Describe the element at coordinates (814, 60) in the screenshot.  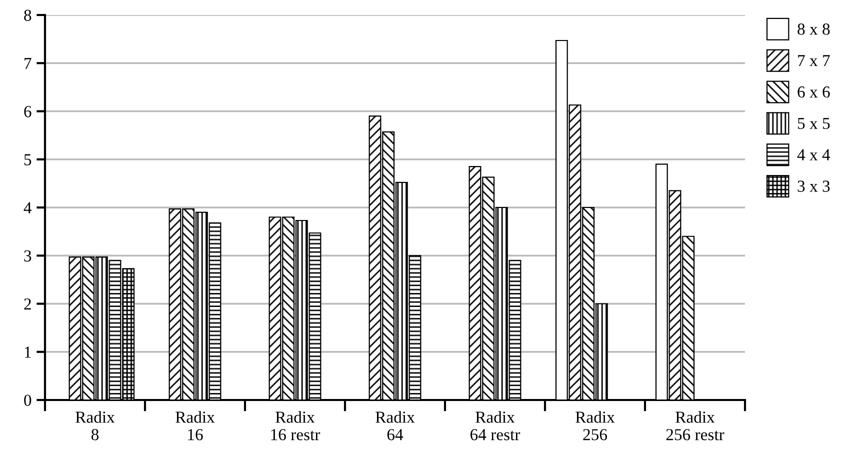
I see `legend-label: 7 x 7` at that location.